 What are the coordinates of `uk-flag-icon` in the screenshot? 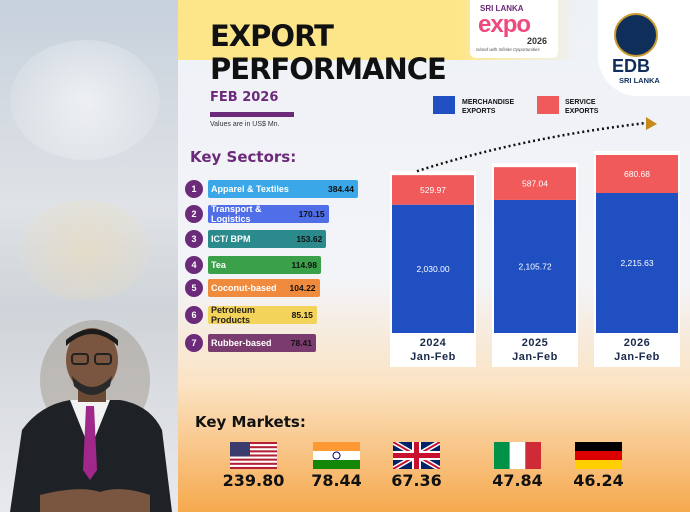 It's located at (416, 455).